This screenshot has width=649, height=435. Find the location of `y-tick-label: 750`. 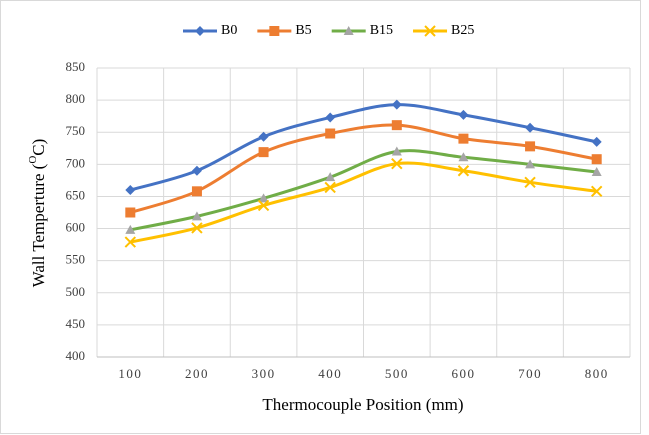

y-tick-label: 750 is located at coordinates (76, 130).